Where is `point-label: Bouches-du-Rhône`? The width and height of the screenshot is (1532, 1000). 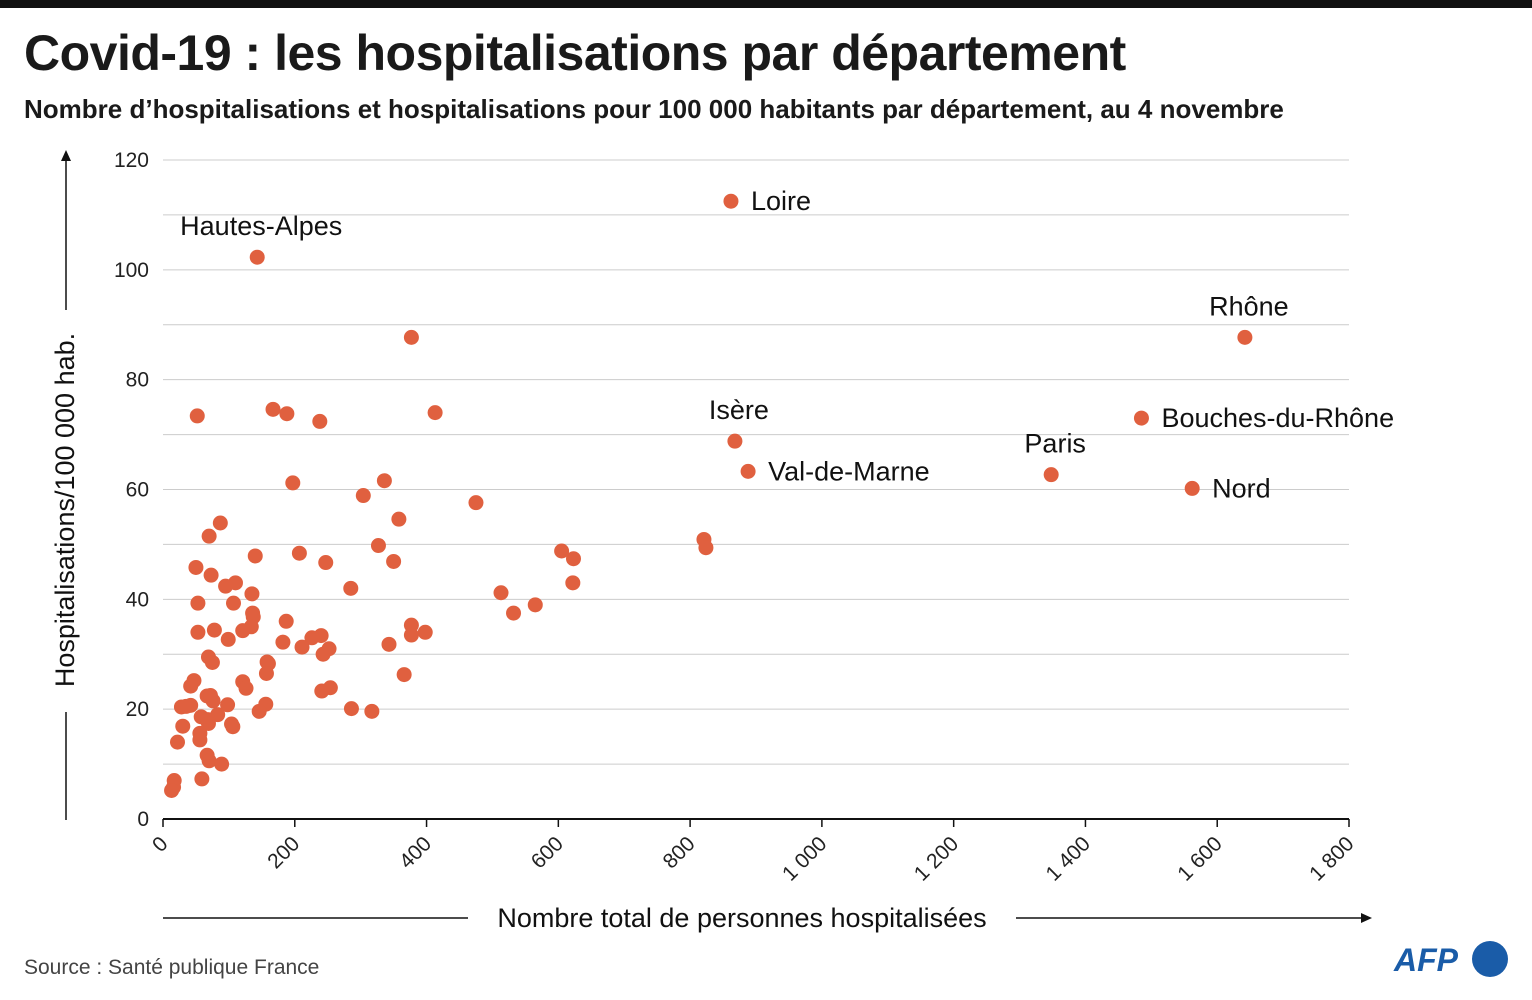 point-label: Bouches-du-Rhône is located at coordinates (1277, 418).